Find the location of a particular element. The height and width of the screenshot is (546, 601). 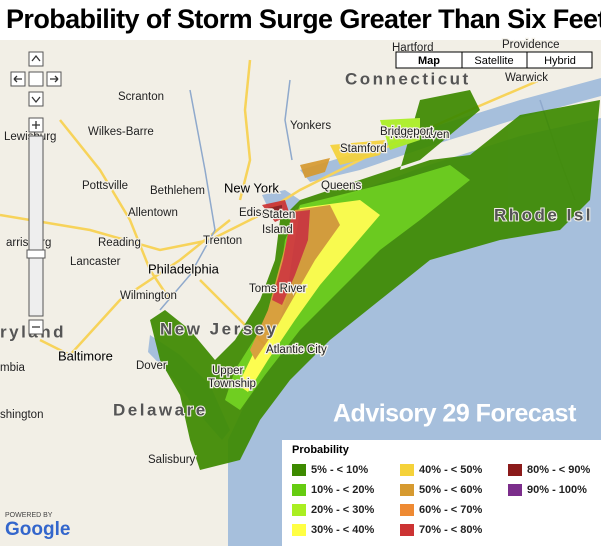

satellite-button: Satellite is located at coordinates (493, 61).